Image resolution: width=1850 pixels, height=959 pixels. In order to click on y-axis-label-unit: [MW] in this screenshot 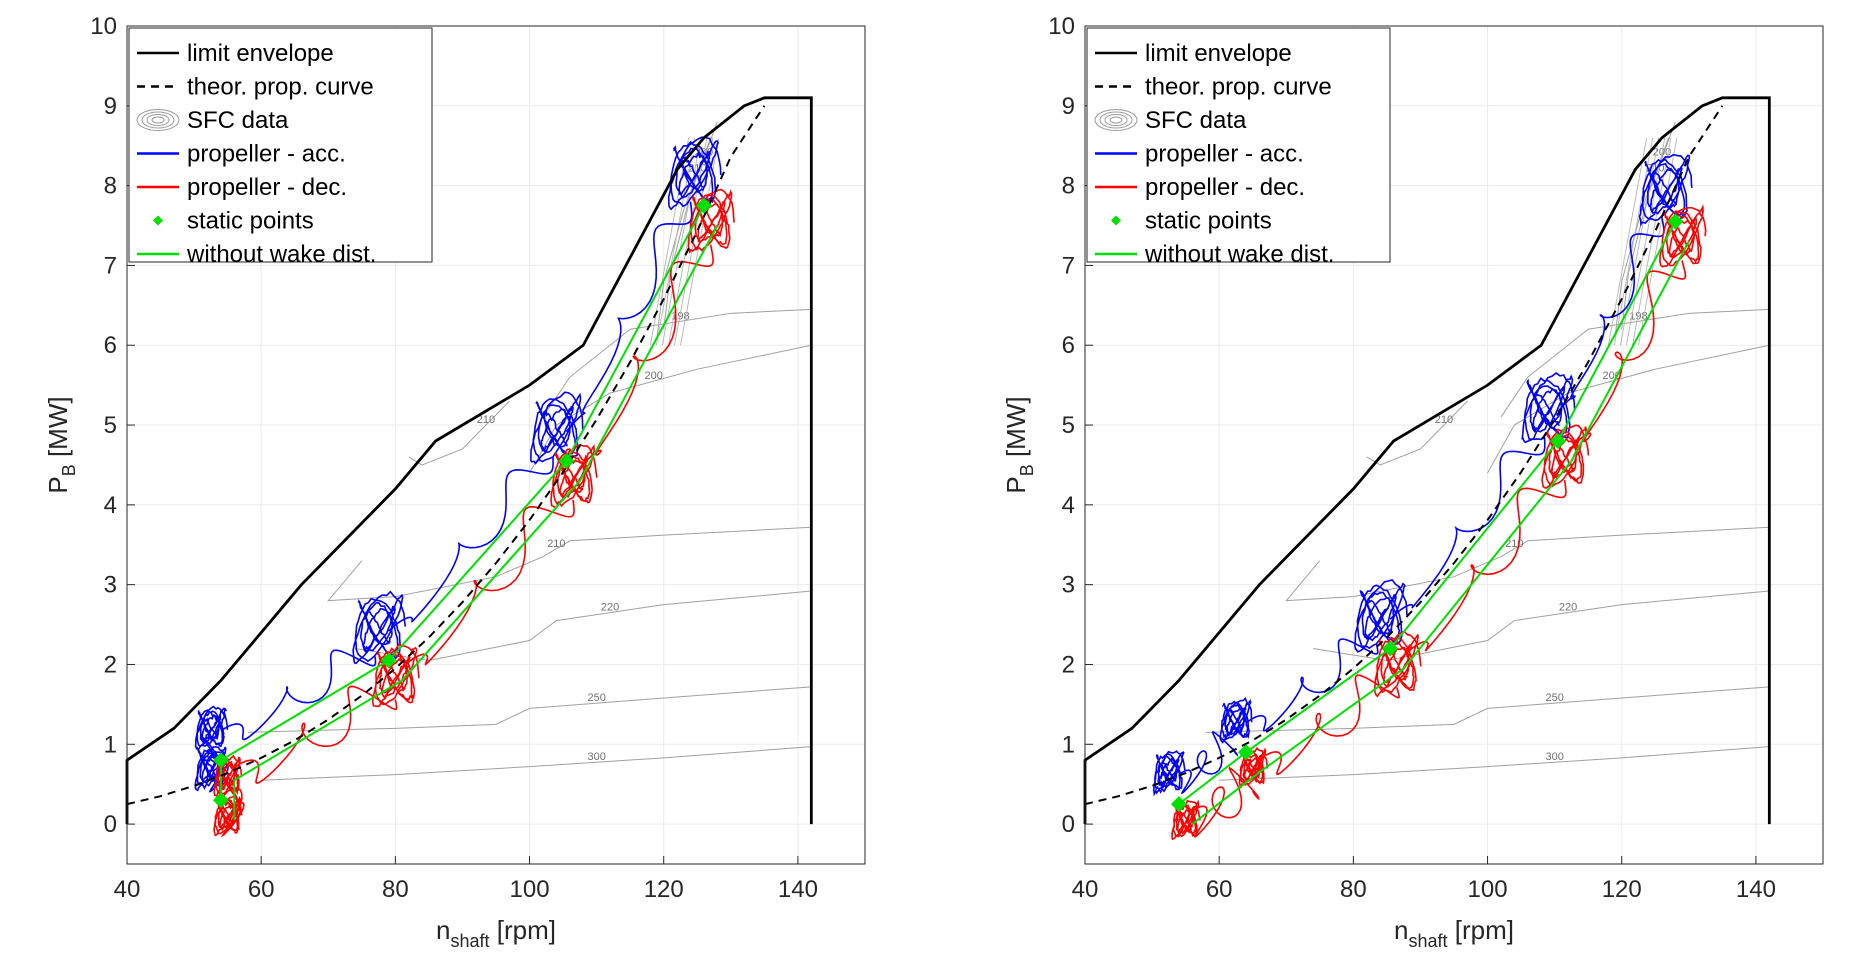, I will do `click(1016, 430)`.